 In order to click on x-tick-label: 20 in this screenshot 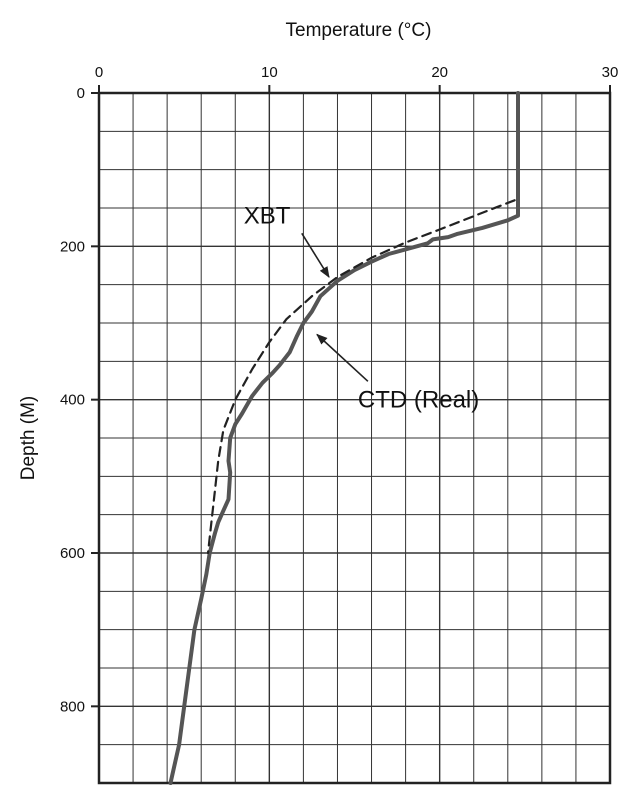, I will do `click(439, 72)`.